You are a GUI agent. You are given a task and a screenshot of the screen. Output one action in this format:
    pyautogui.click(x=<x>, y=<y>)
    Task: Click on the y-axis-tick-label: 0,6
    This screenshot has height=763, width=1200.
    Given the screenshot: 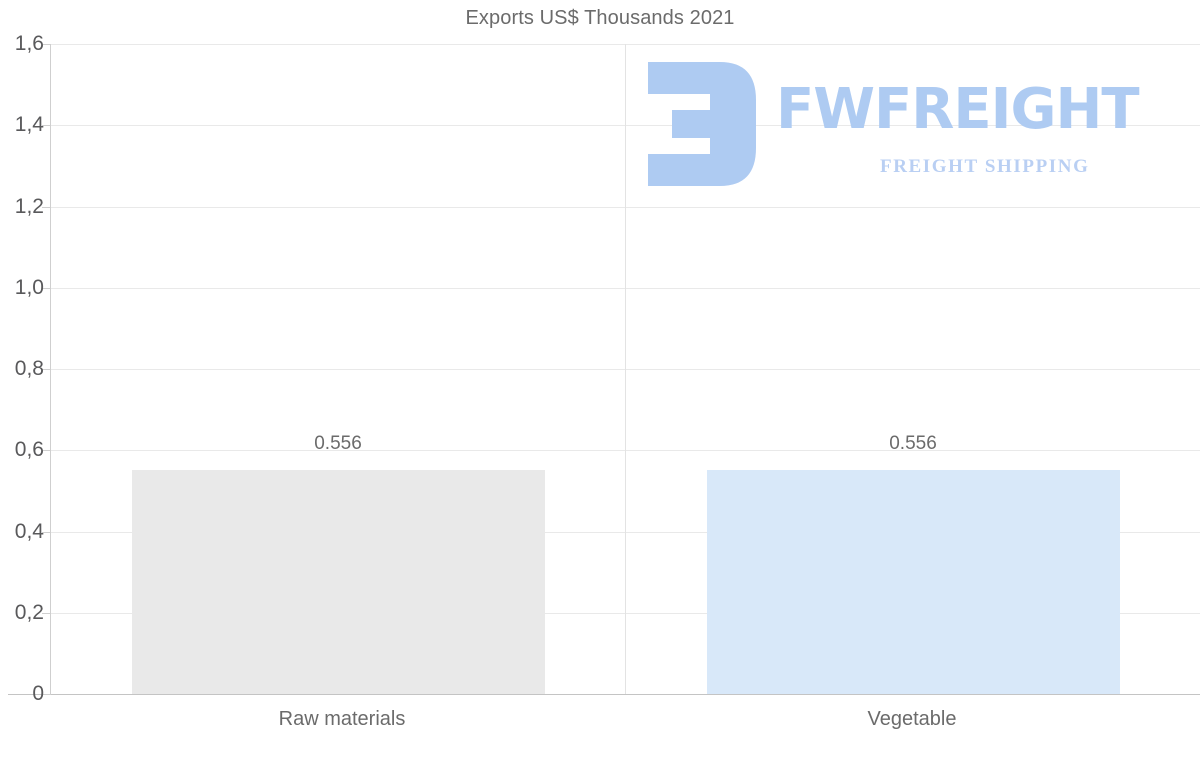 What is the action you would take?
    pyautogui.click(x=29, y=449)
    